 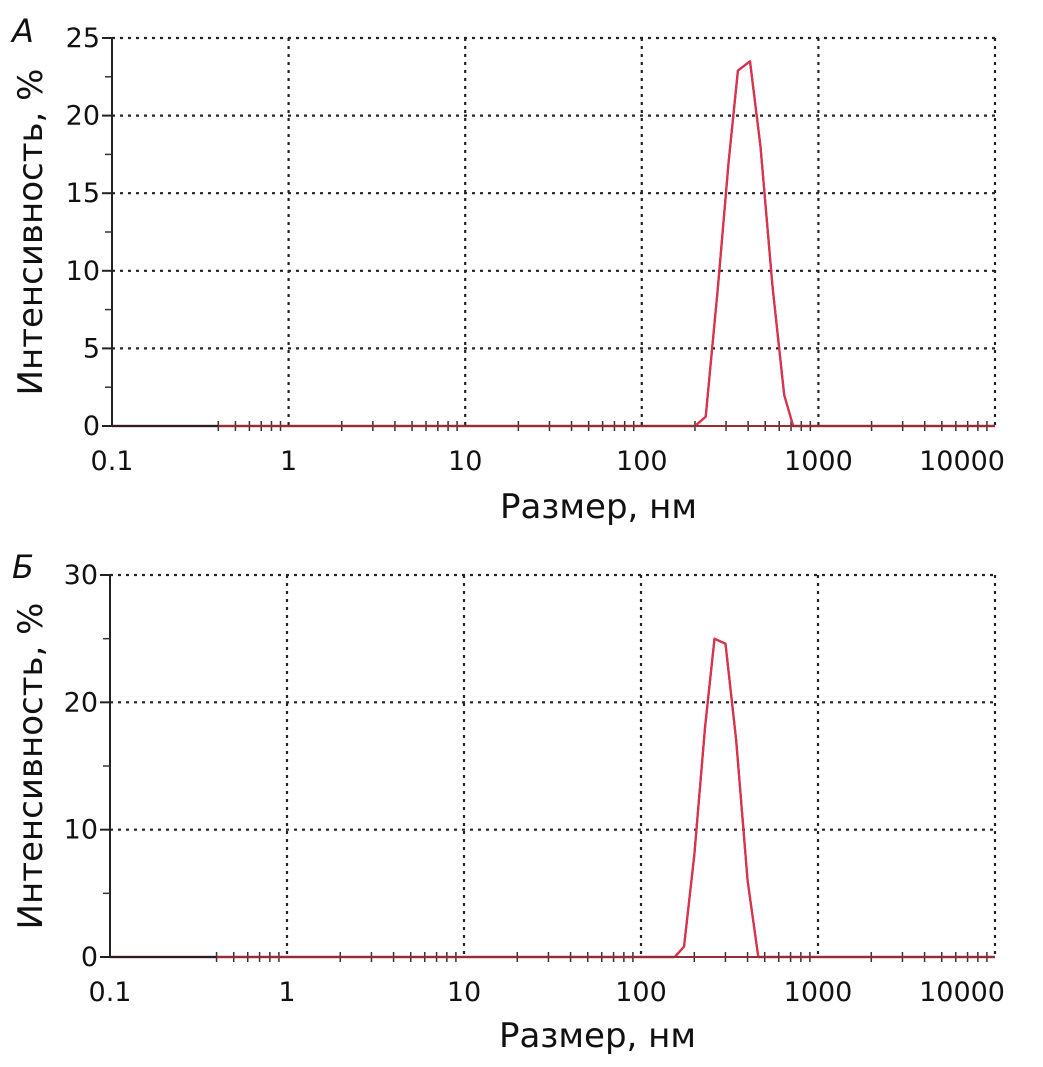 What do you see at coordinates (23, 567) in the screenshot?
I see `panel-letter: Б` at bounding box center [23, 567].